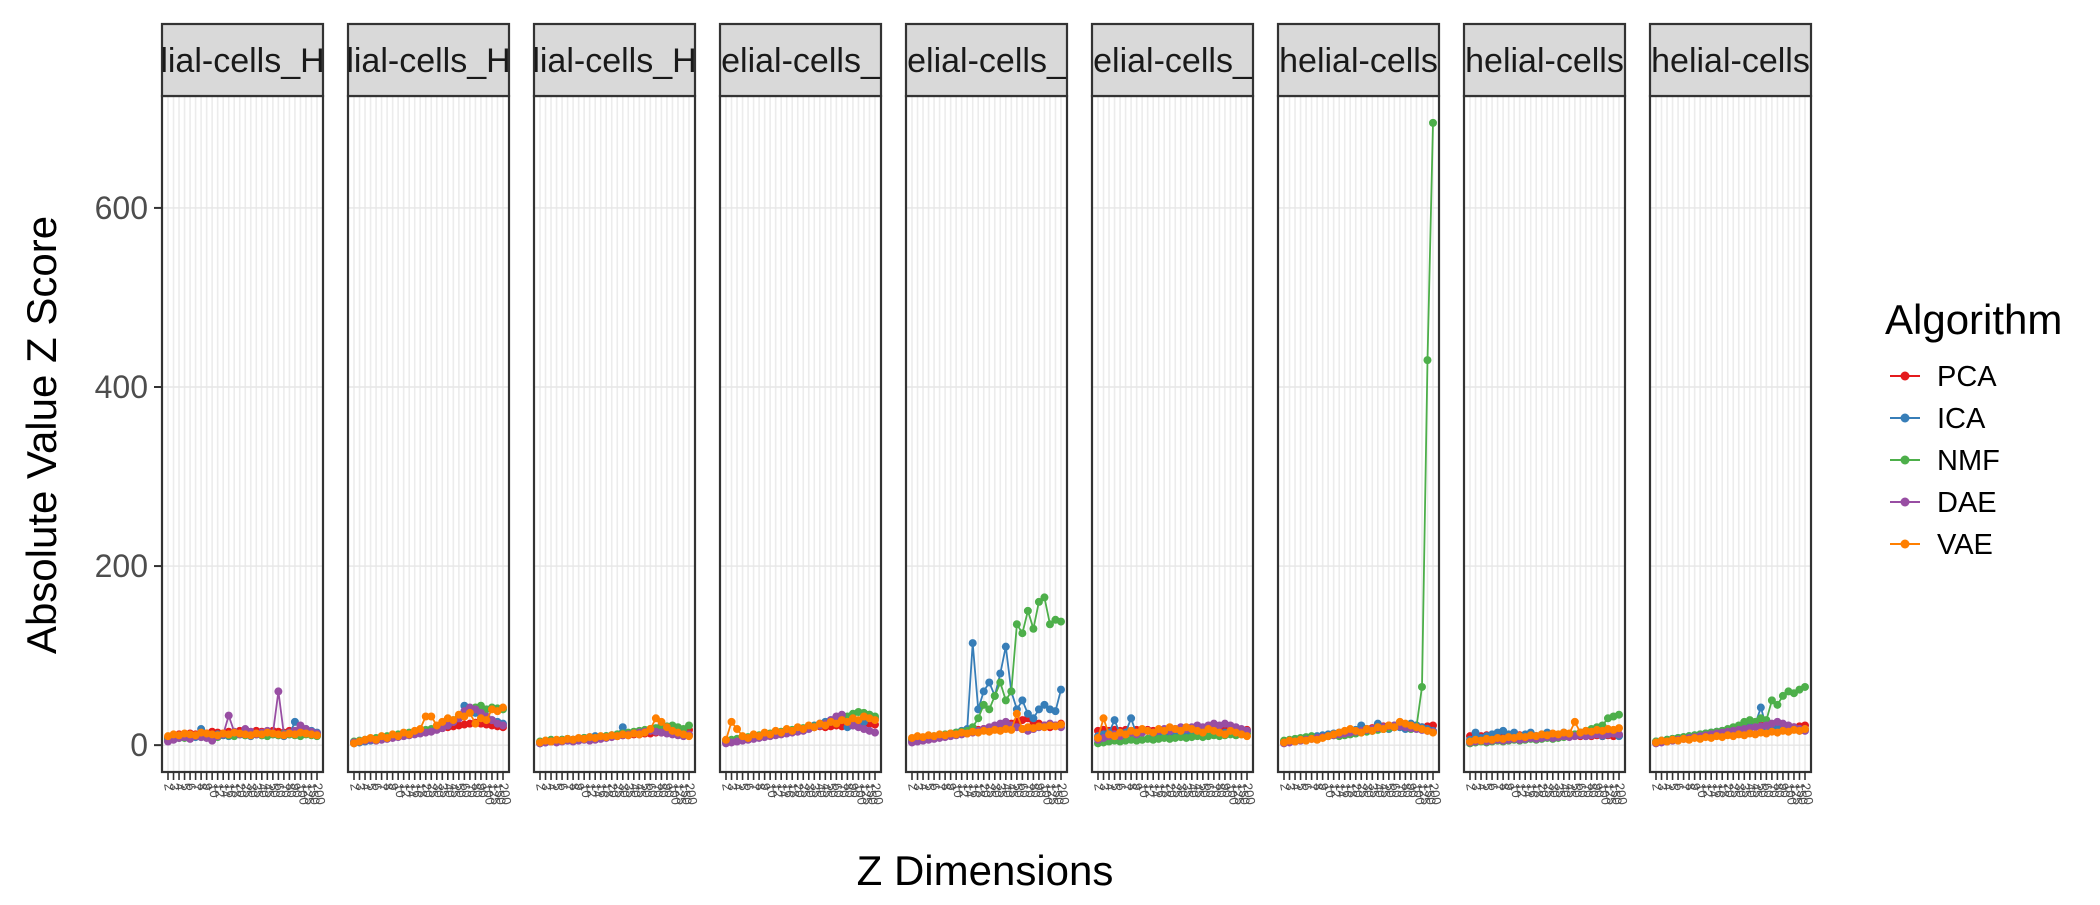 The height and width of the screenshot is (905, 2100). Describe the element at coordinates (985, 790) in the screenshot. I see `x-tick-label: 20` at that location.